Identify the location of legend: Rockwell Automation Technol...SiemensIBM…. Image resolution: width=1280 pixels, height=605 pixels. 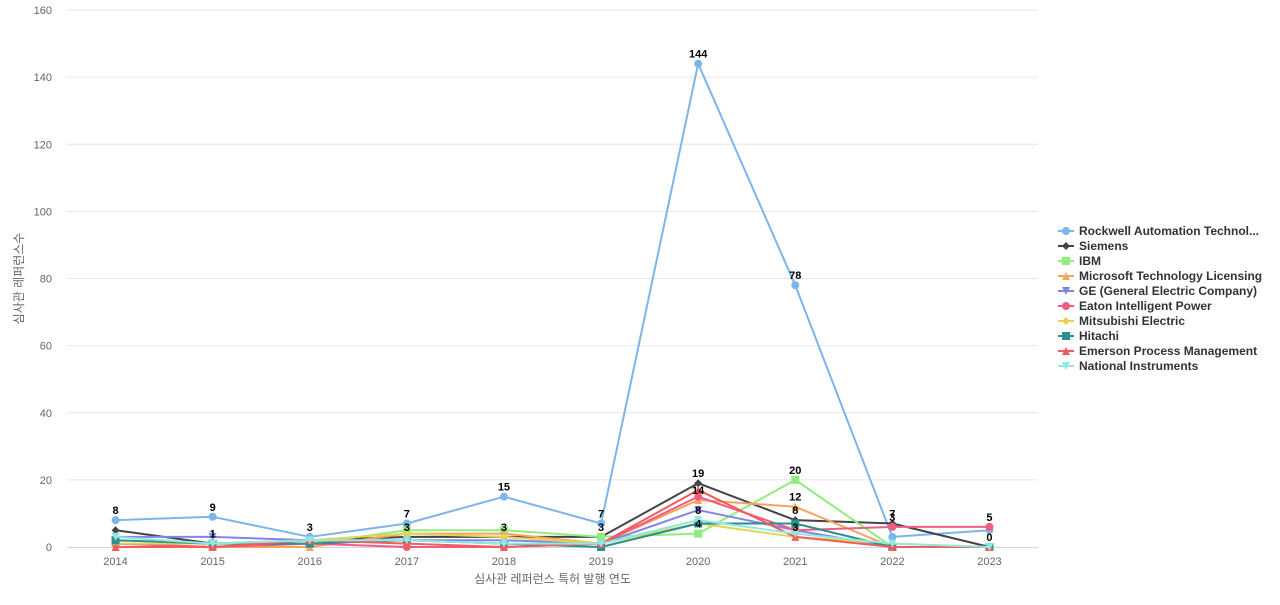
(1160, 298).